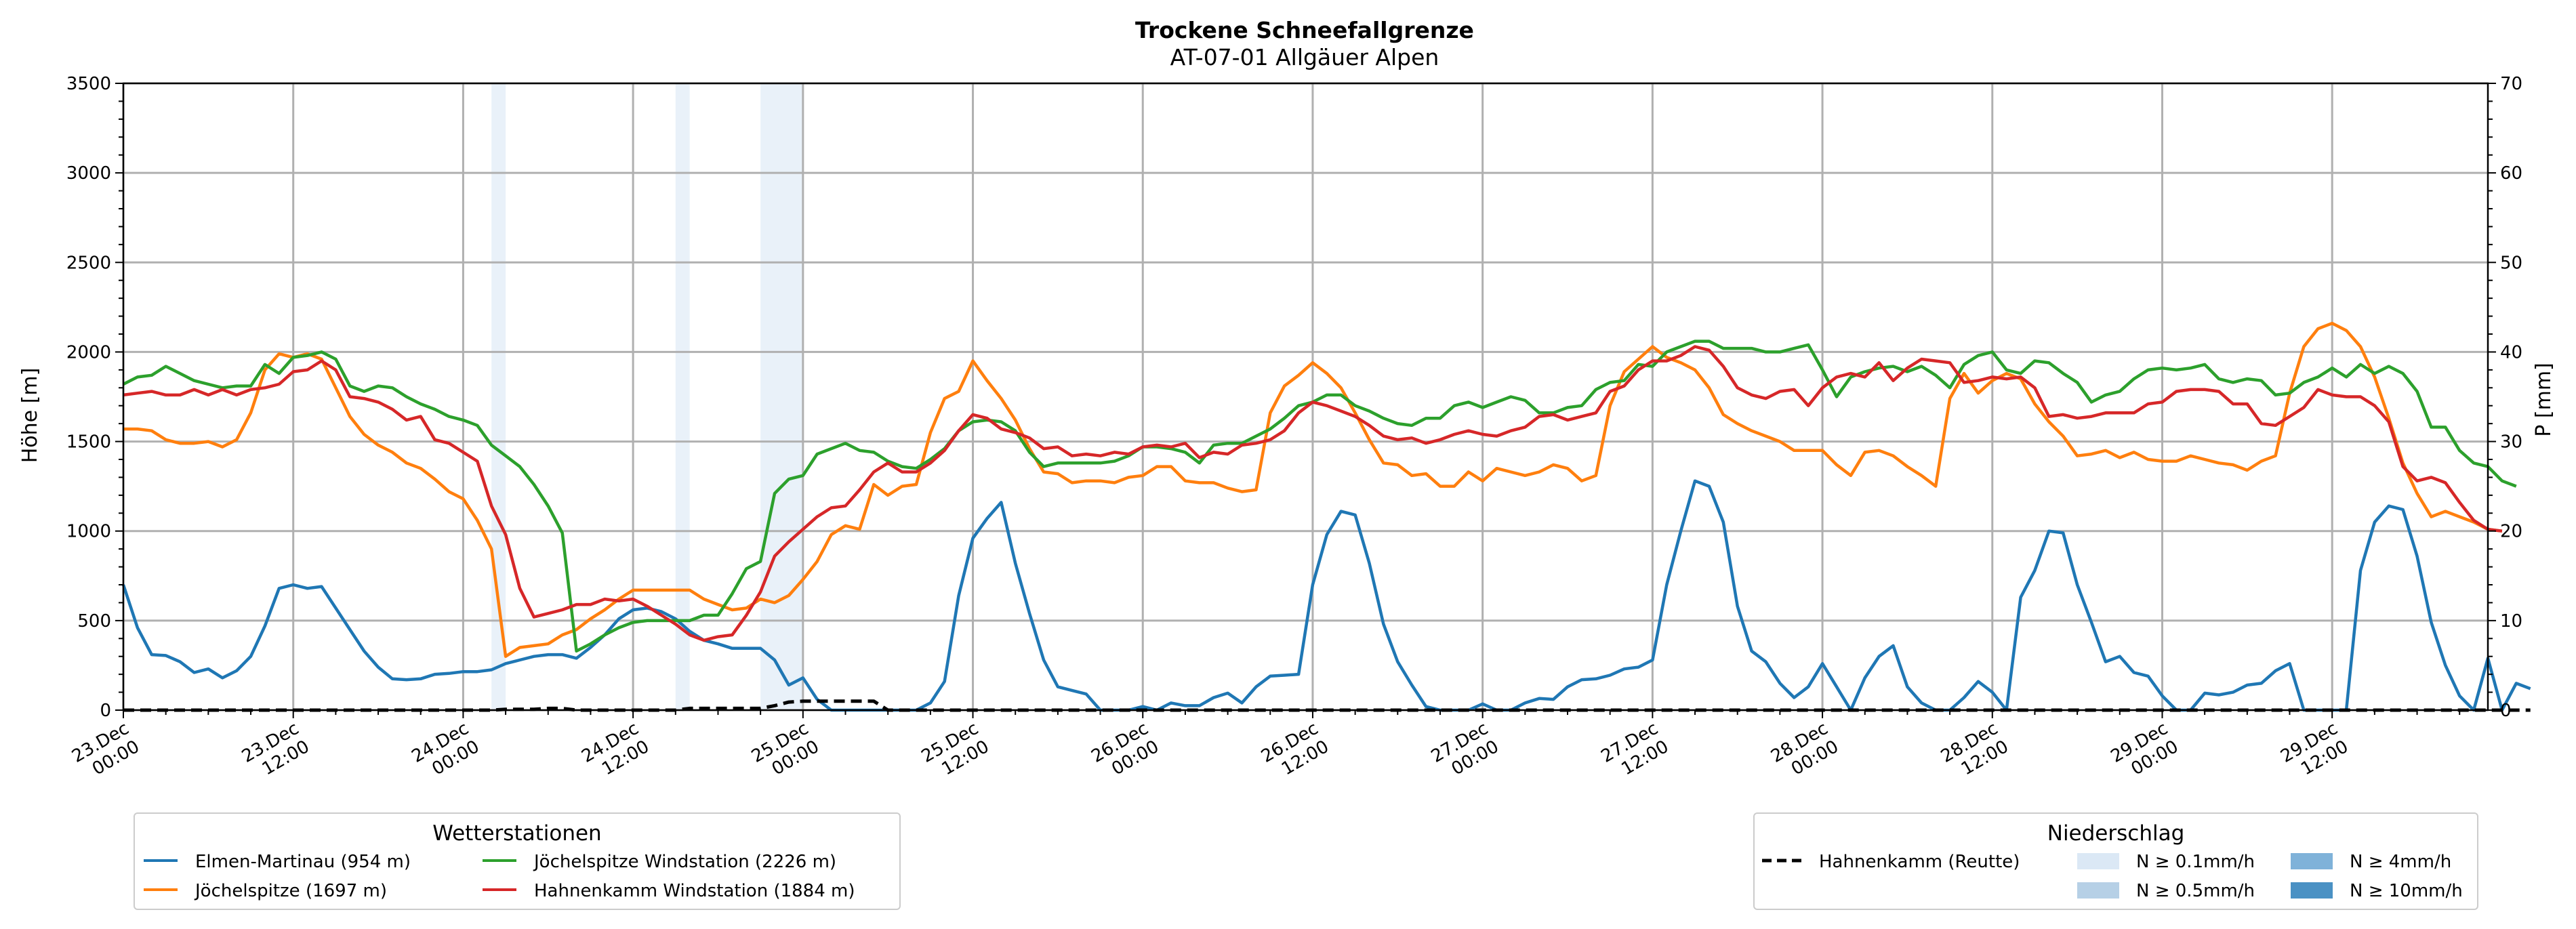 The width and height of the screenshot is (2576, 929). What do you see at coordinates (291, 891) in the screenshot?
I see `legend-label-joechelspitze: Jöchelspitze (1697 m)` at bounding box center [291, 891].